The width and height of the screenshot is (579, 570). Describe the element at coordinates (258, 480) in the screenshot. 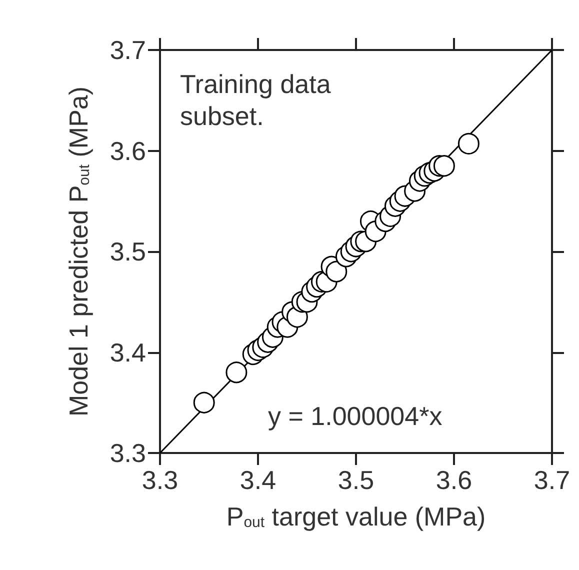

I see `x-tick-label: 3.4` at that location.